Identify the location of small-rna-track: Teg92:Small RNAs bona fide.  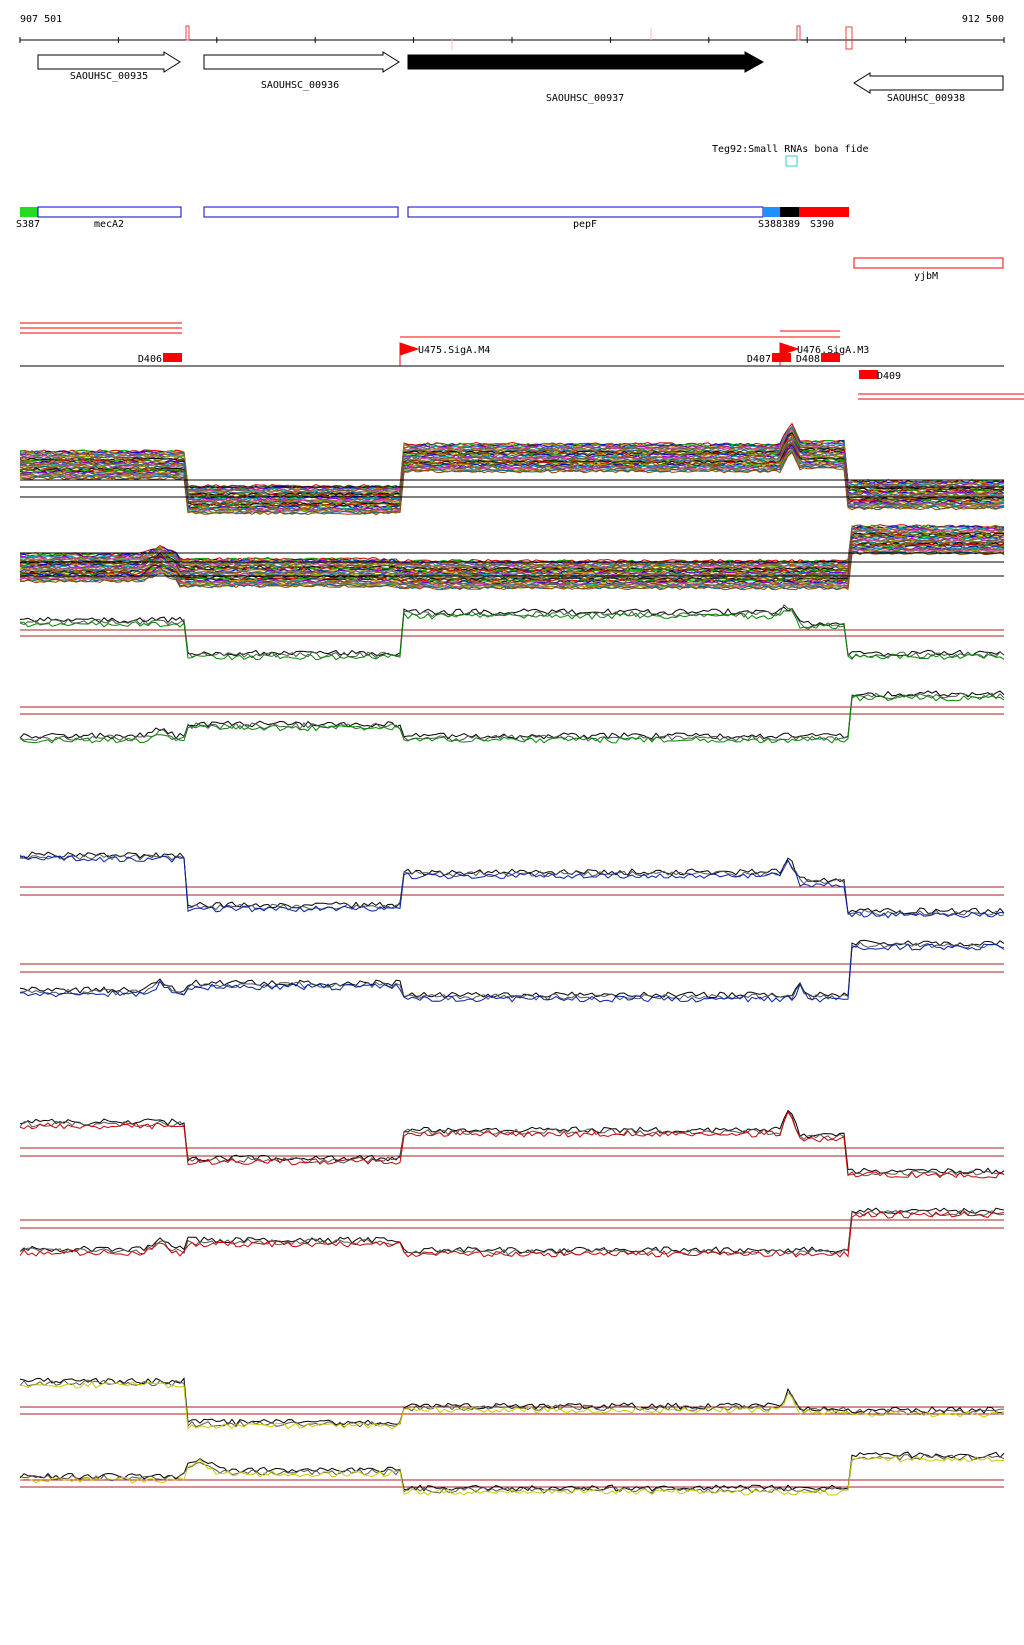
(790, 155).